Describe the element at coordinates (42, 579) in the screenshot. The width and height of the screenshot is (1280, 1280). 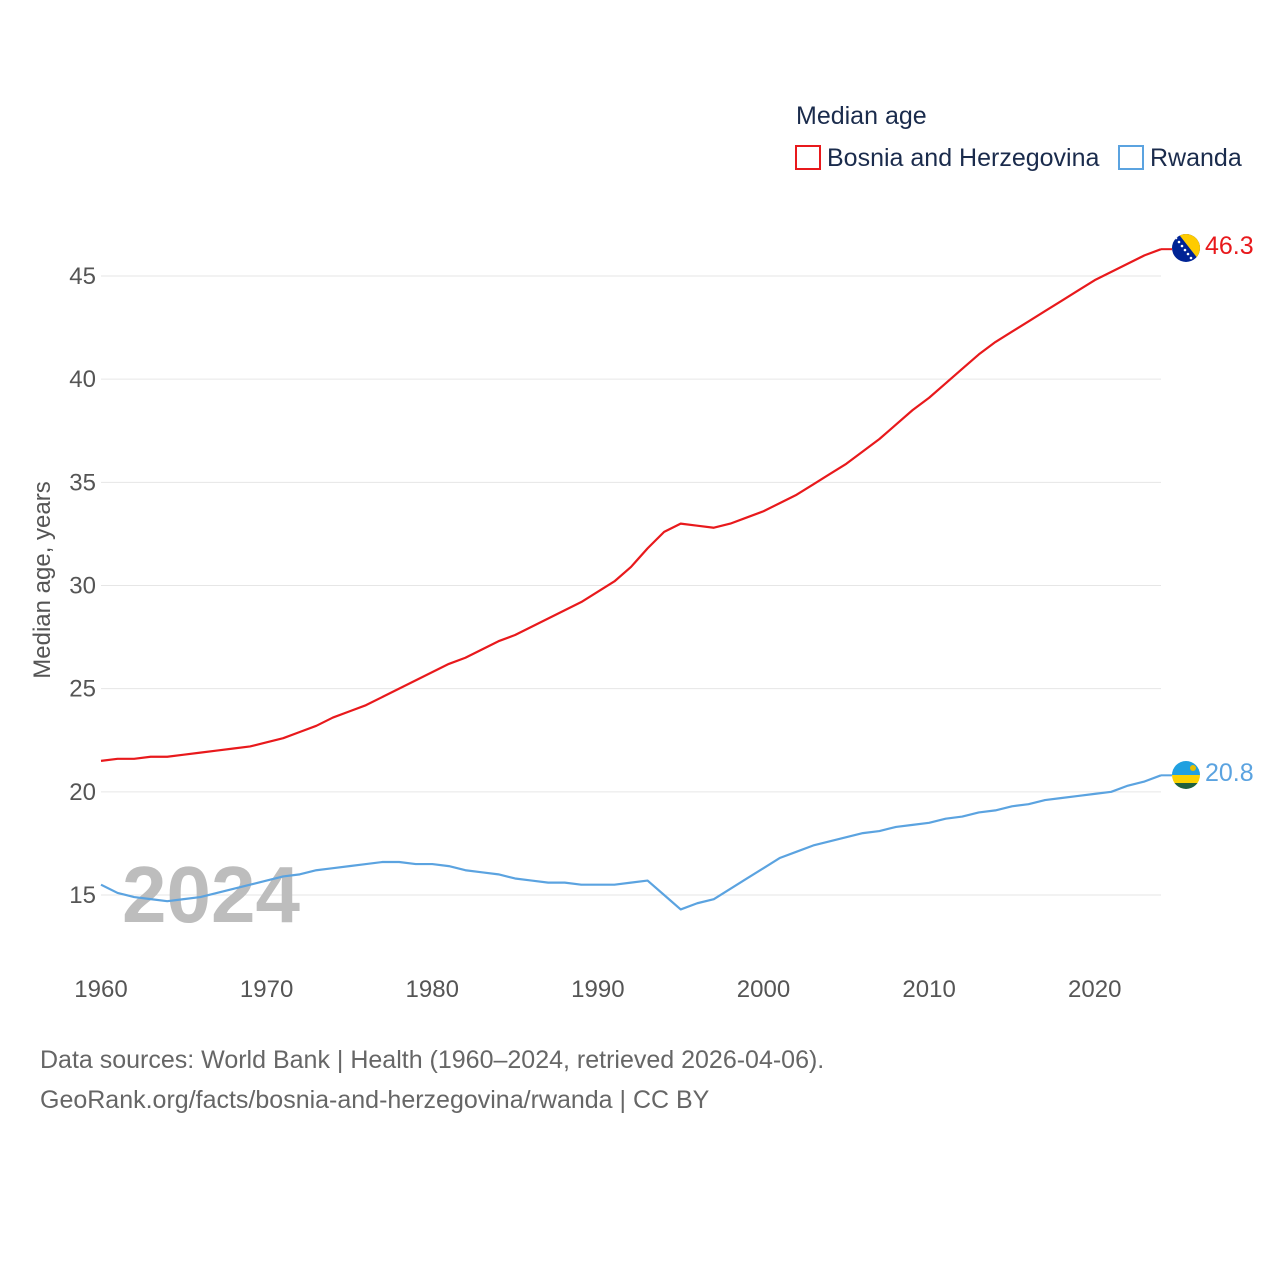
I see `y-axis-title: Median age, years` at that location.